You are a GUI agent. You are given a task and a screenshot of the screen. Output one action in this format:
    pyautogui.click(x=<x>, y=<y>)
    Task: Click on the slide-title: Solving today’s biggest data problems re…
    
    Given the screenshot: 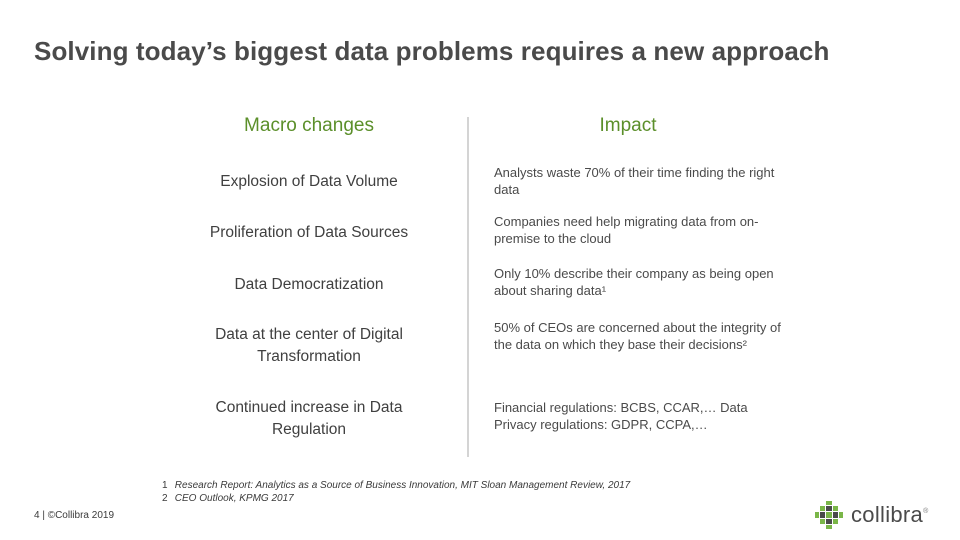 What is the action you would take?
    pyautogui.click(x=432, y=51)
    